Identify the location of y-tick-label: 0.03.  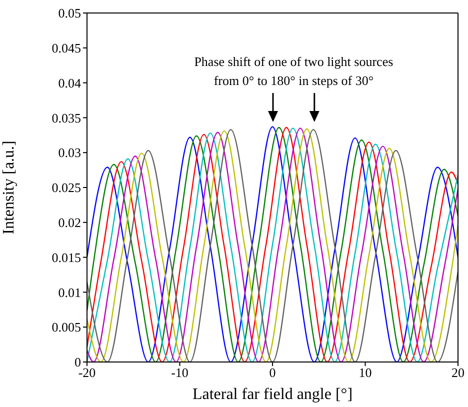
(69, 152).